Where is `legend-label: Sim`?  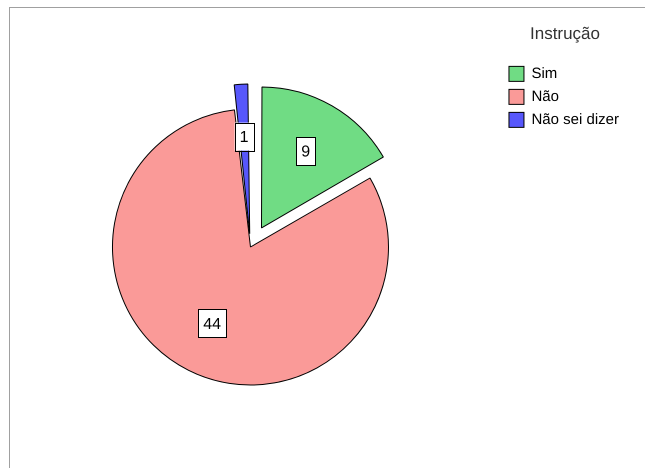
legend-label: Sim is located at coordinates (544, 73).